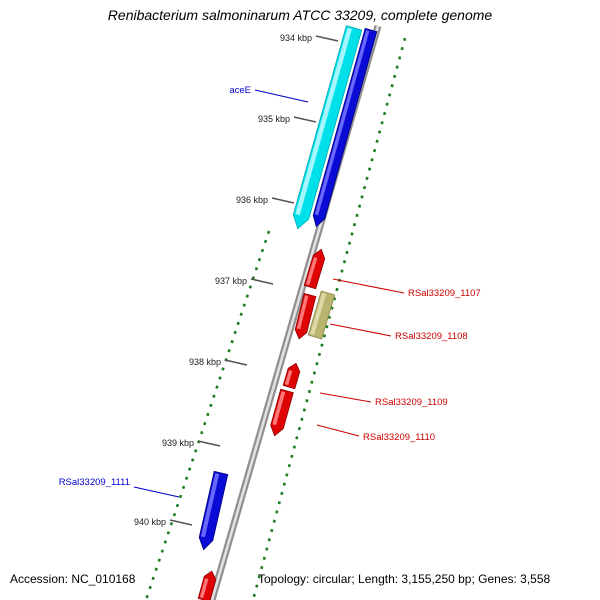 Image resolution: width=600 pixels, height=600 pixels. I want to click on gene-feature, so click(345, 127).